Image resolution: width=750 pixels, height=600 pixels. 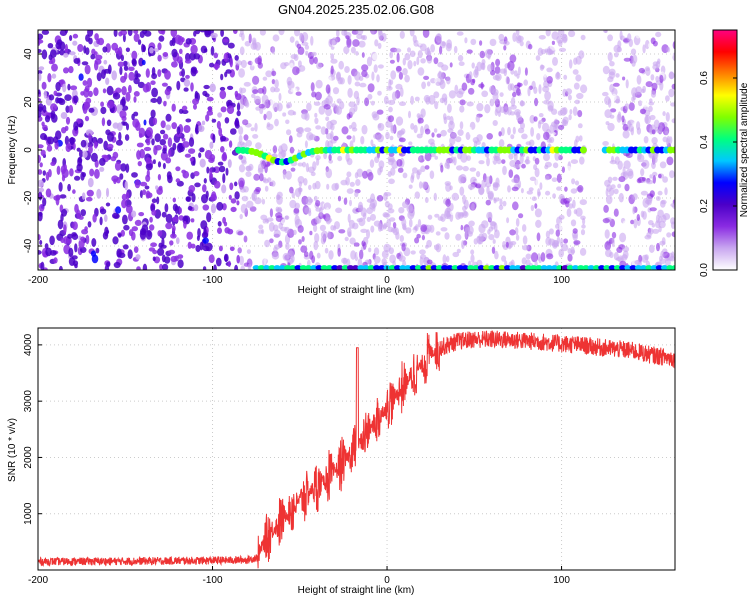 I want to click on heatmap-y-tick-label: -40, so click(x=28, y=245).